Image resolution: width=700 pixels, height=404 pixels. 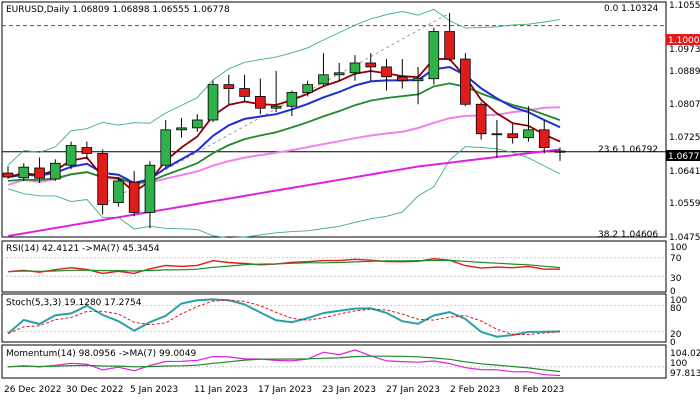 I want to click on y-tick: 1.08070, so click(x=684, y=105).